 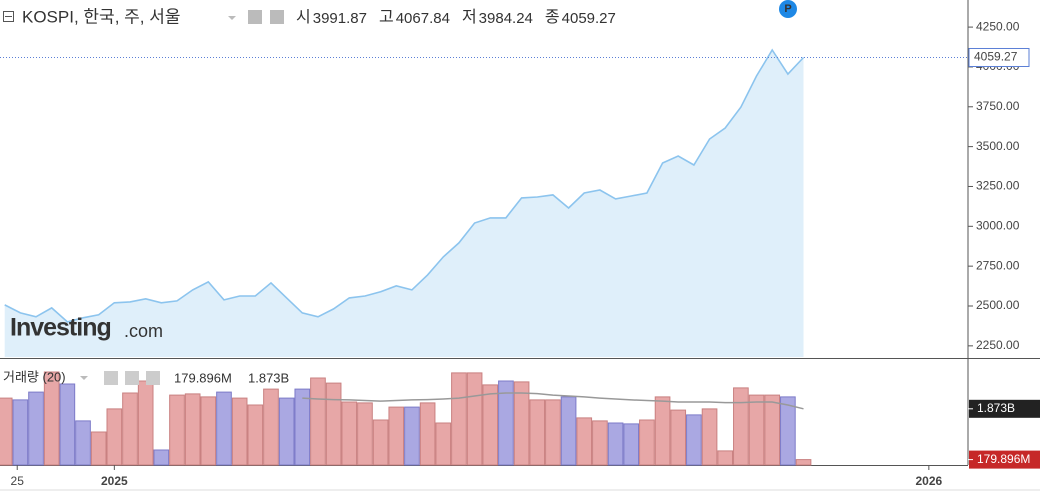 I want to click on y-tick-label: 3750.00, so click(x=998, y=106).